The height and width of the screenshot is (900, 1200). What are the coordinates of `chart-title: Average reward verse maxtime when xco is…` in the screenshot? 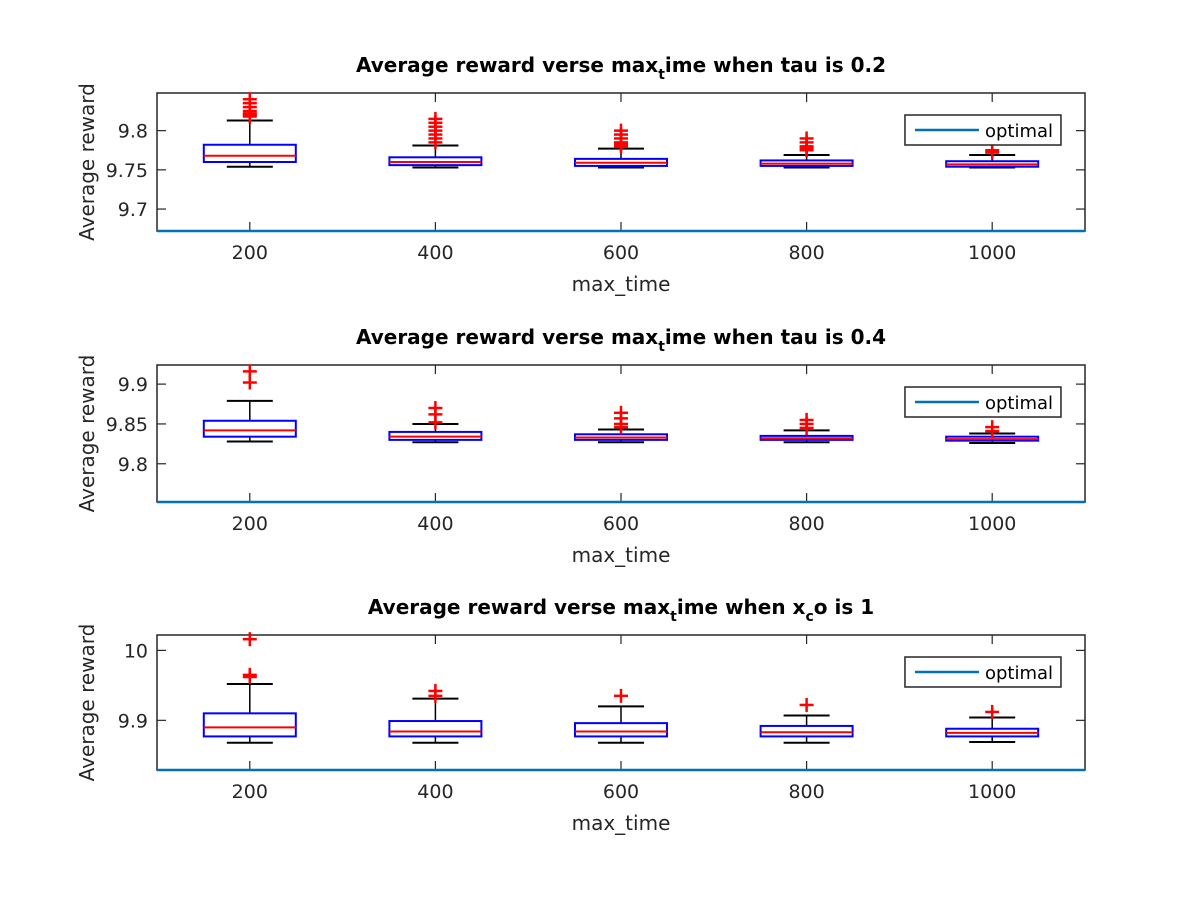 It's located at (621, 610).